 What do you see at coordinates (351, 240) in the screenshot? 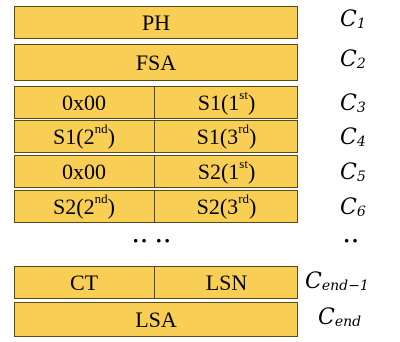
I see `ellipsis-labels: ··` at bounding box center [351, 240].